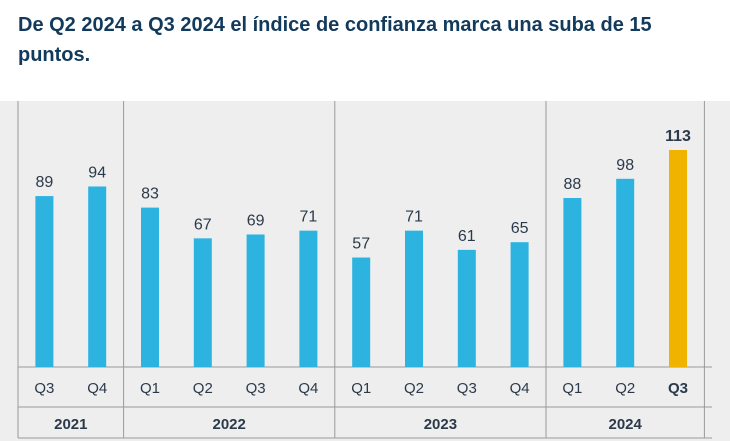 This screenshot has width=730, height=441. What do you see at coordinates (467, 236) in the screenshot?
I see `data-label: 61` at bounding box center [467, 236].